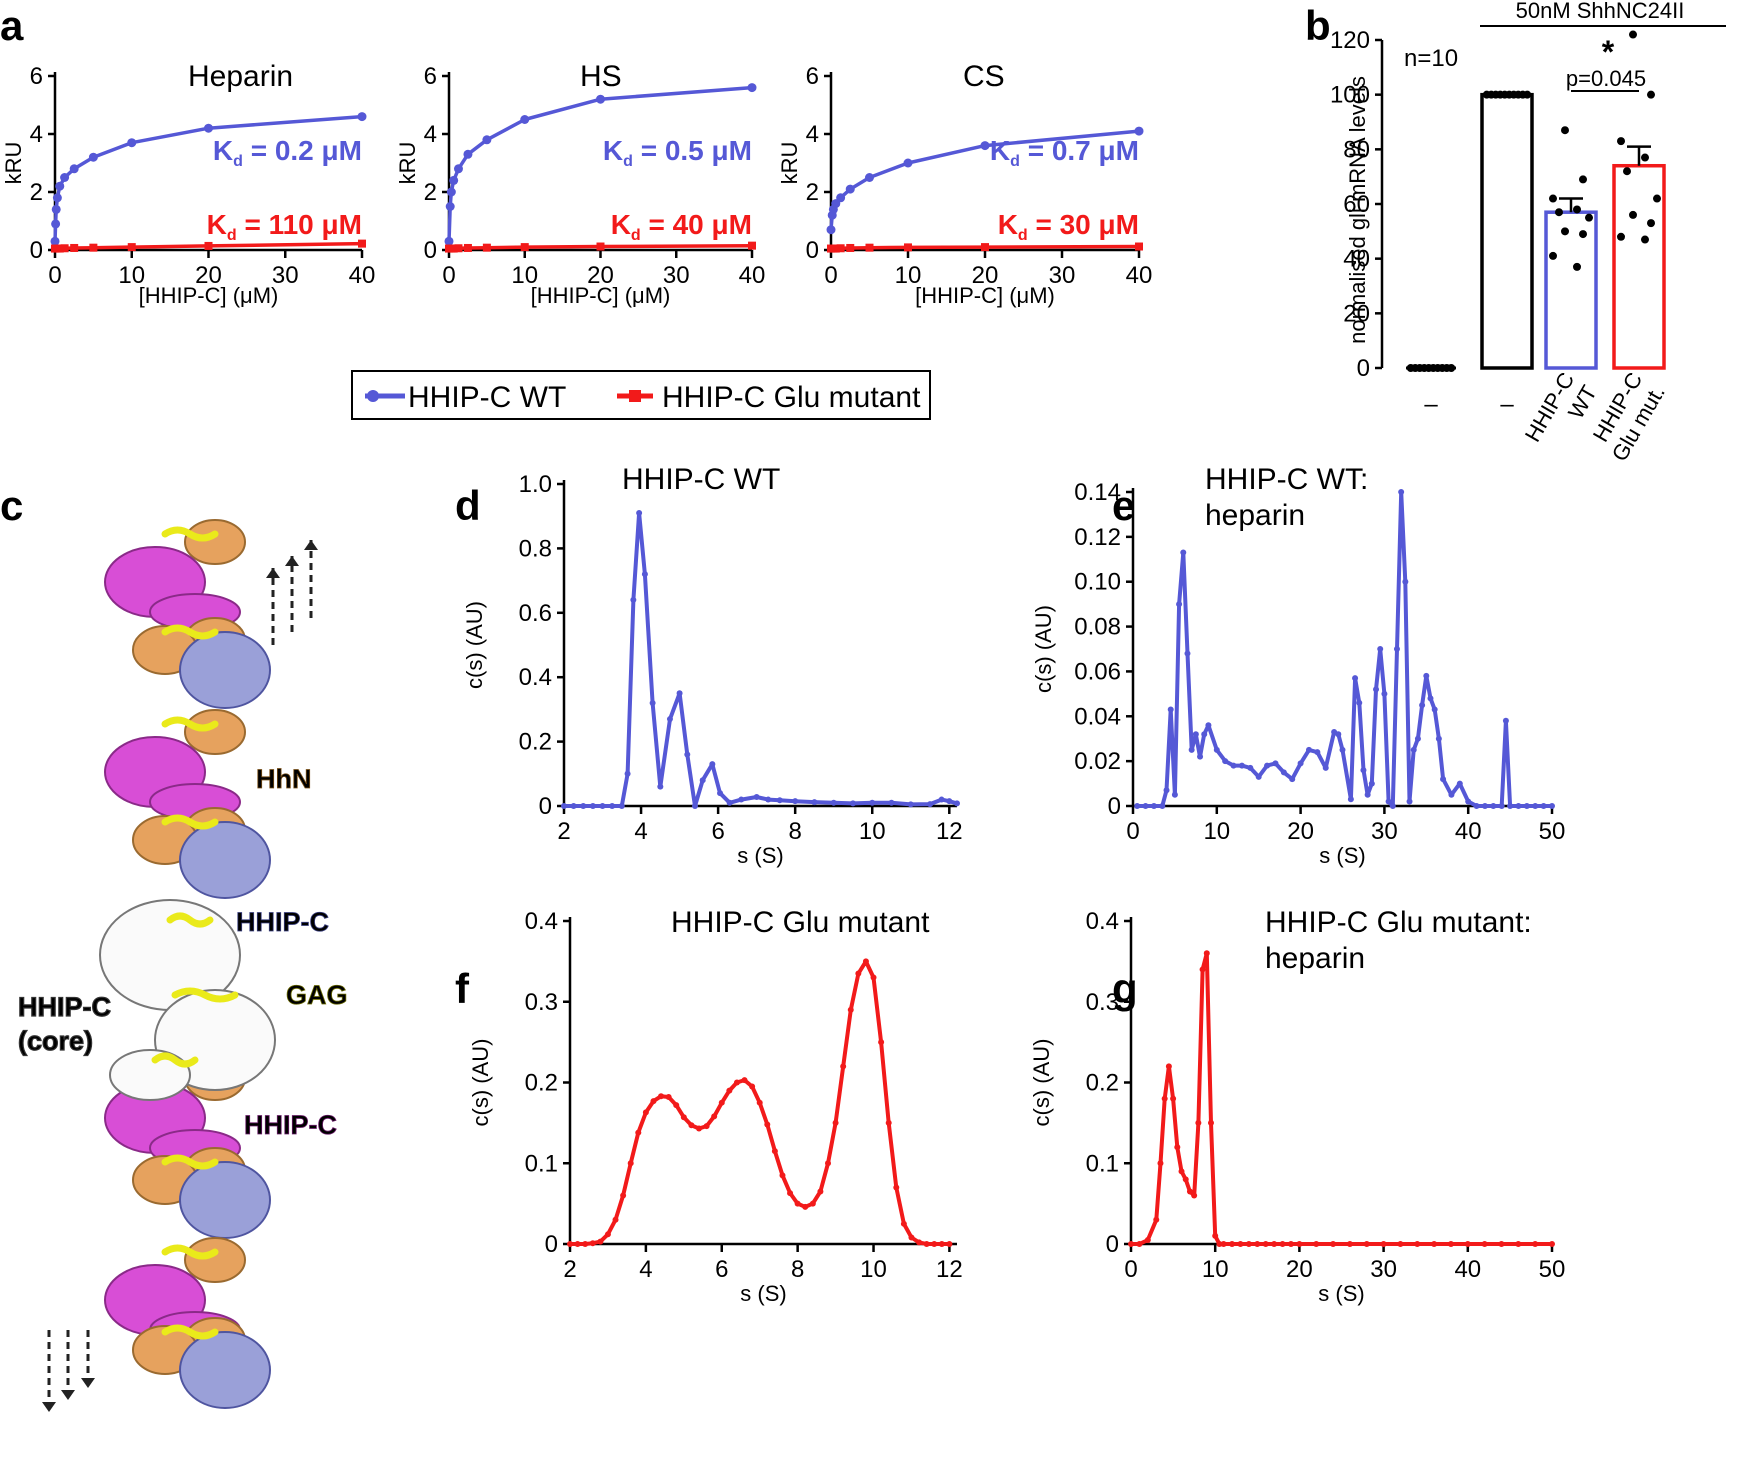  I want to click on significance-star: *, so click(1608, 52).